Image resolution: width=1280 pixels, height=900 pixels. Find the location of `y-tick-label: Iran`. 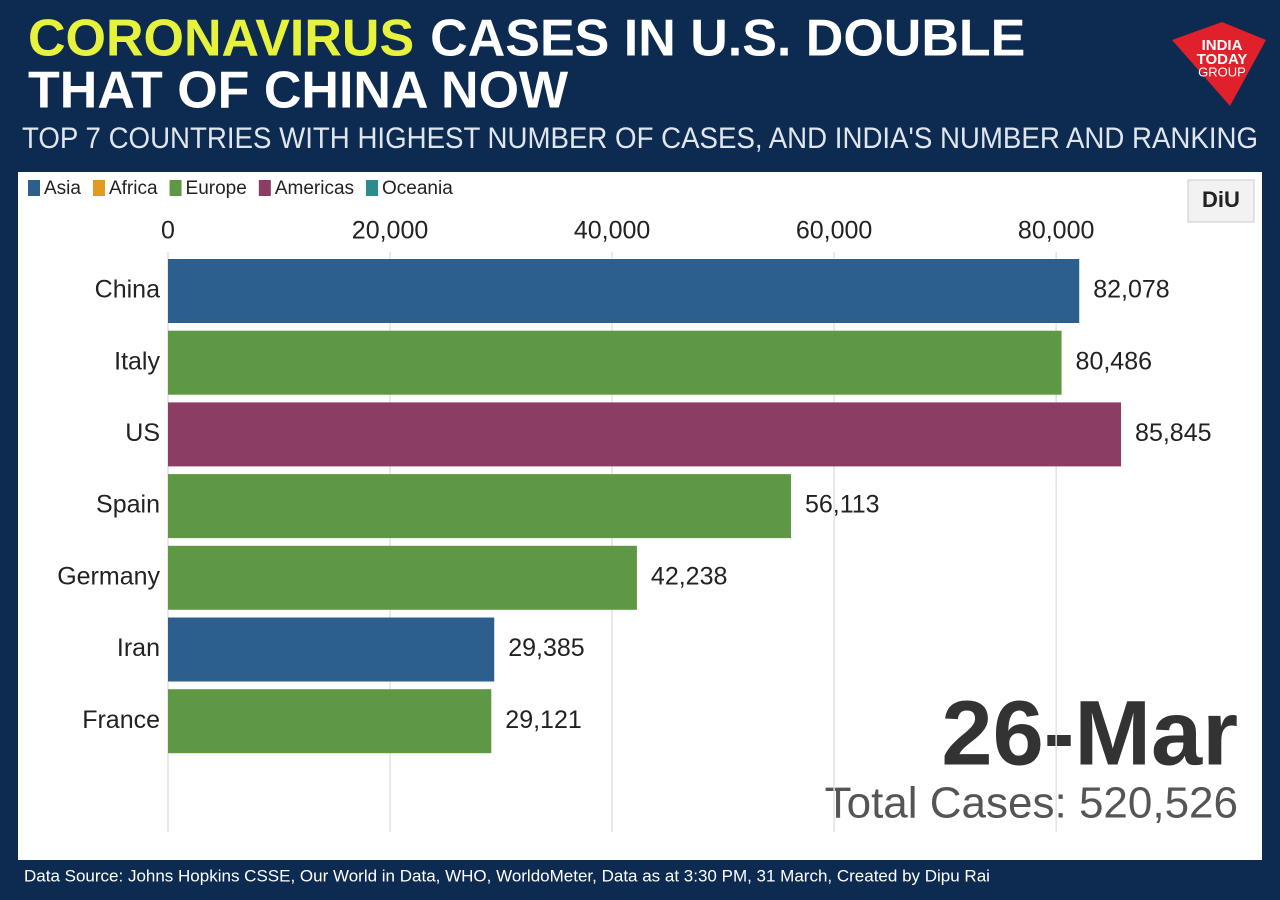

y-tick-label: Iran is located at coordinates (138, 648).